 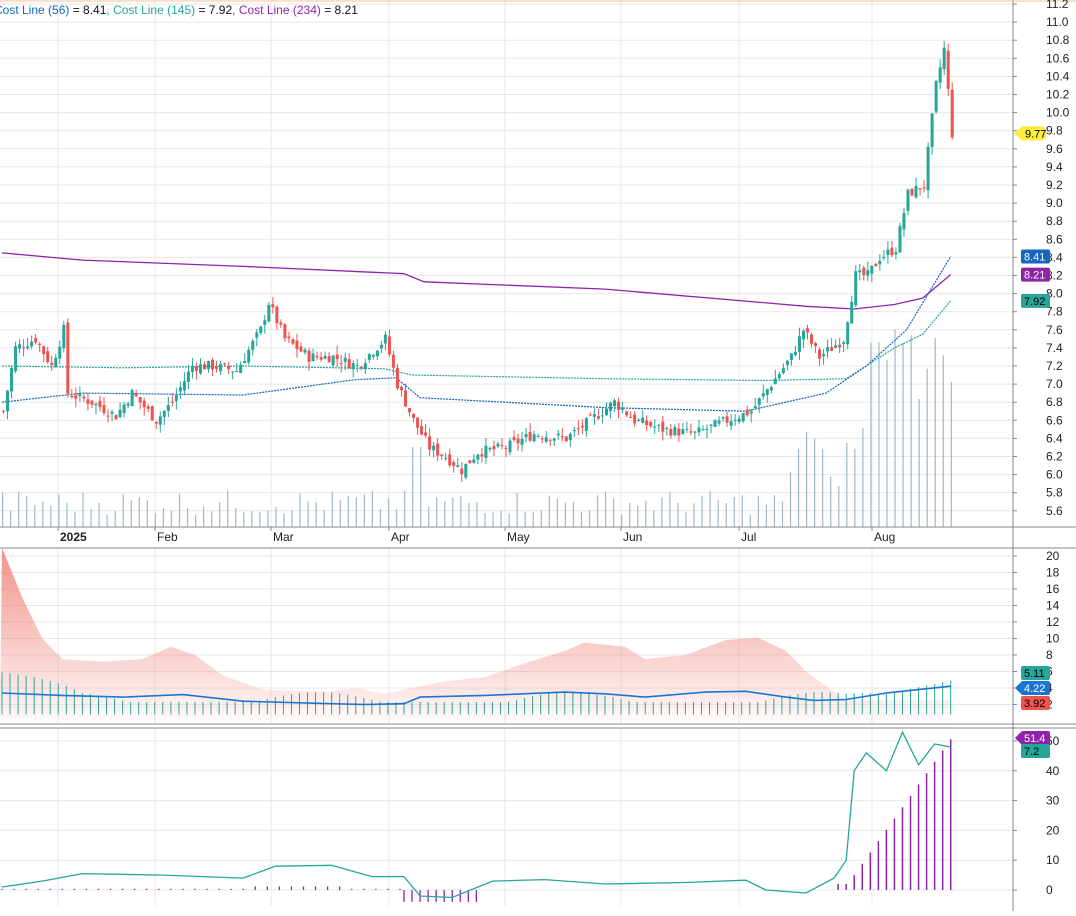 I want to click on axis-tick-label: 10.8, so click(x=1058, y=40).